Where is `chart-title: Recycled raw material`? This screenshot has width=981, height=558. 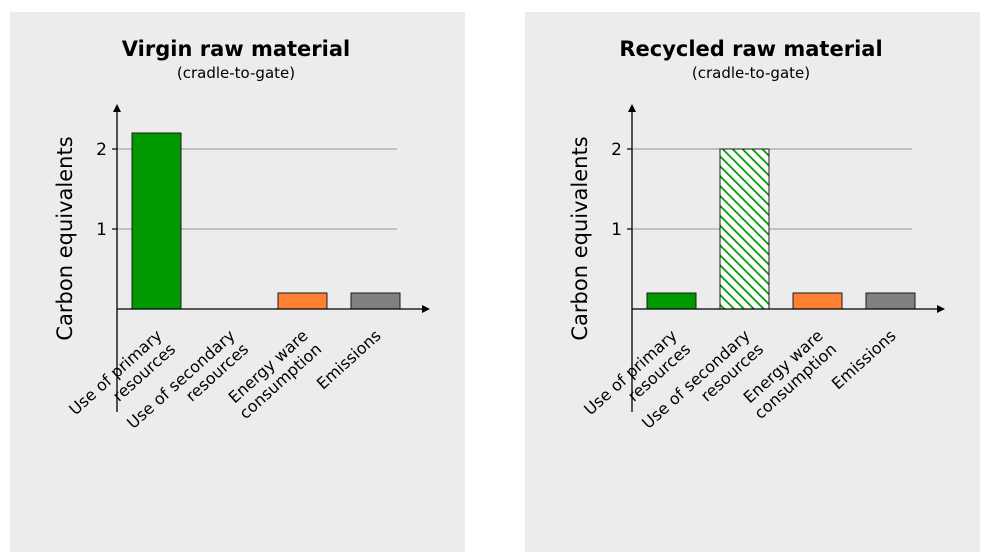
chart-title: Recycled raw material is located at coordinates (750, 49).